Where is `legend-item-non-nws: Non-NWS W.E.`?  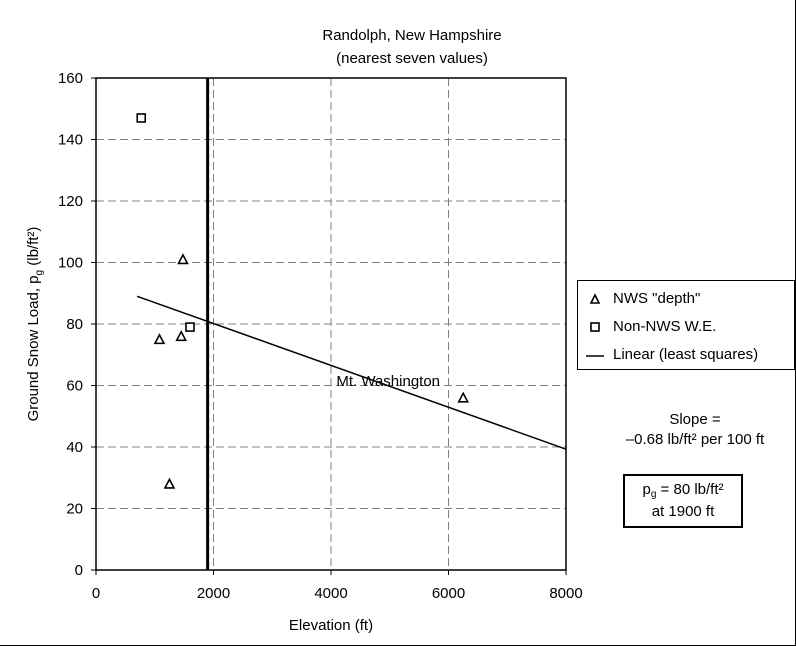
legend-item-non-nws: Non-NWS W.E. is located at coordinates (686, 327).